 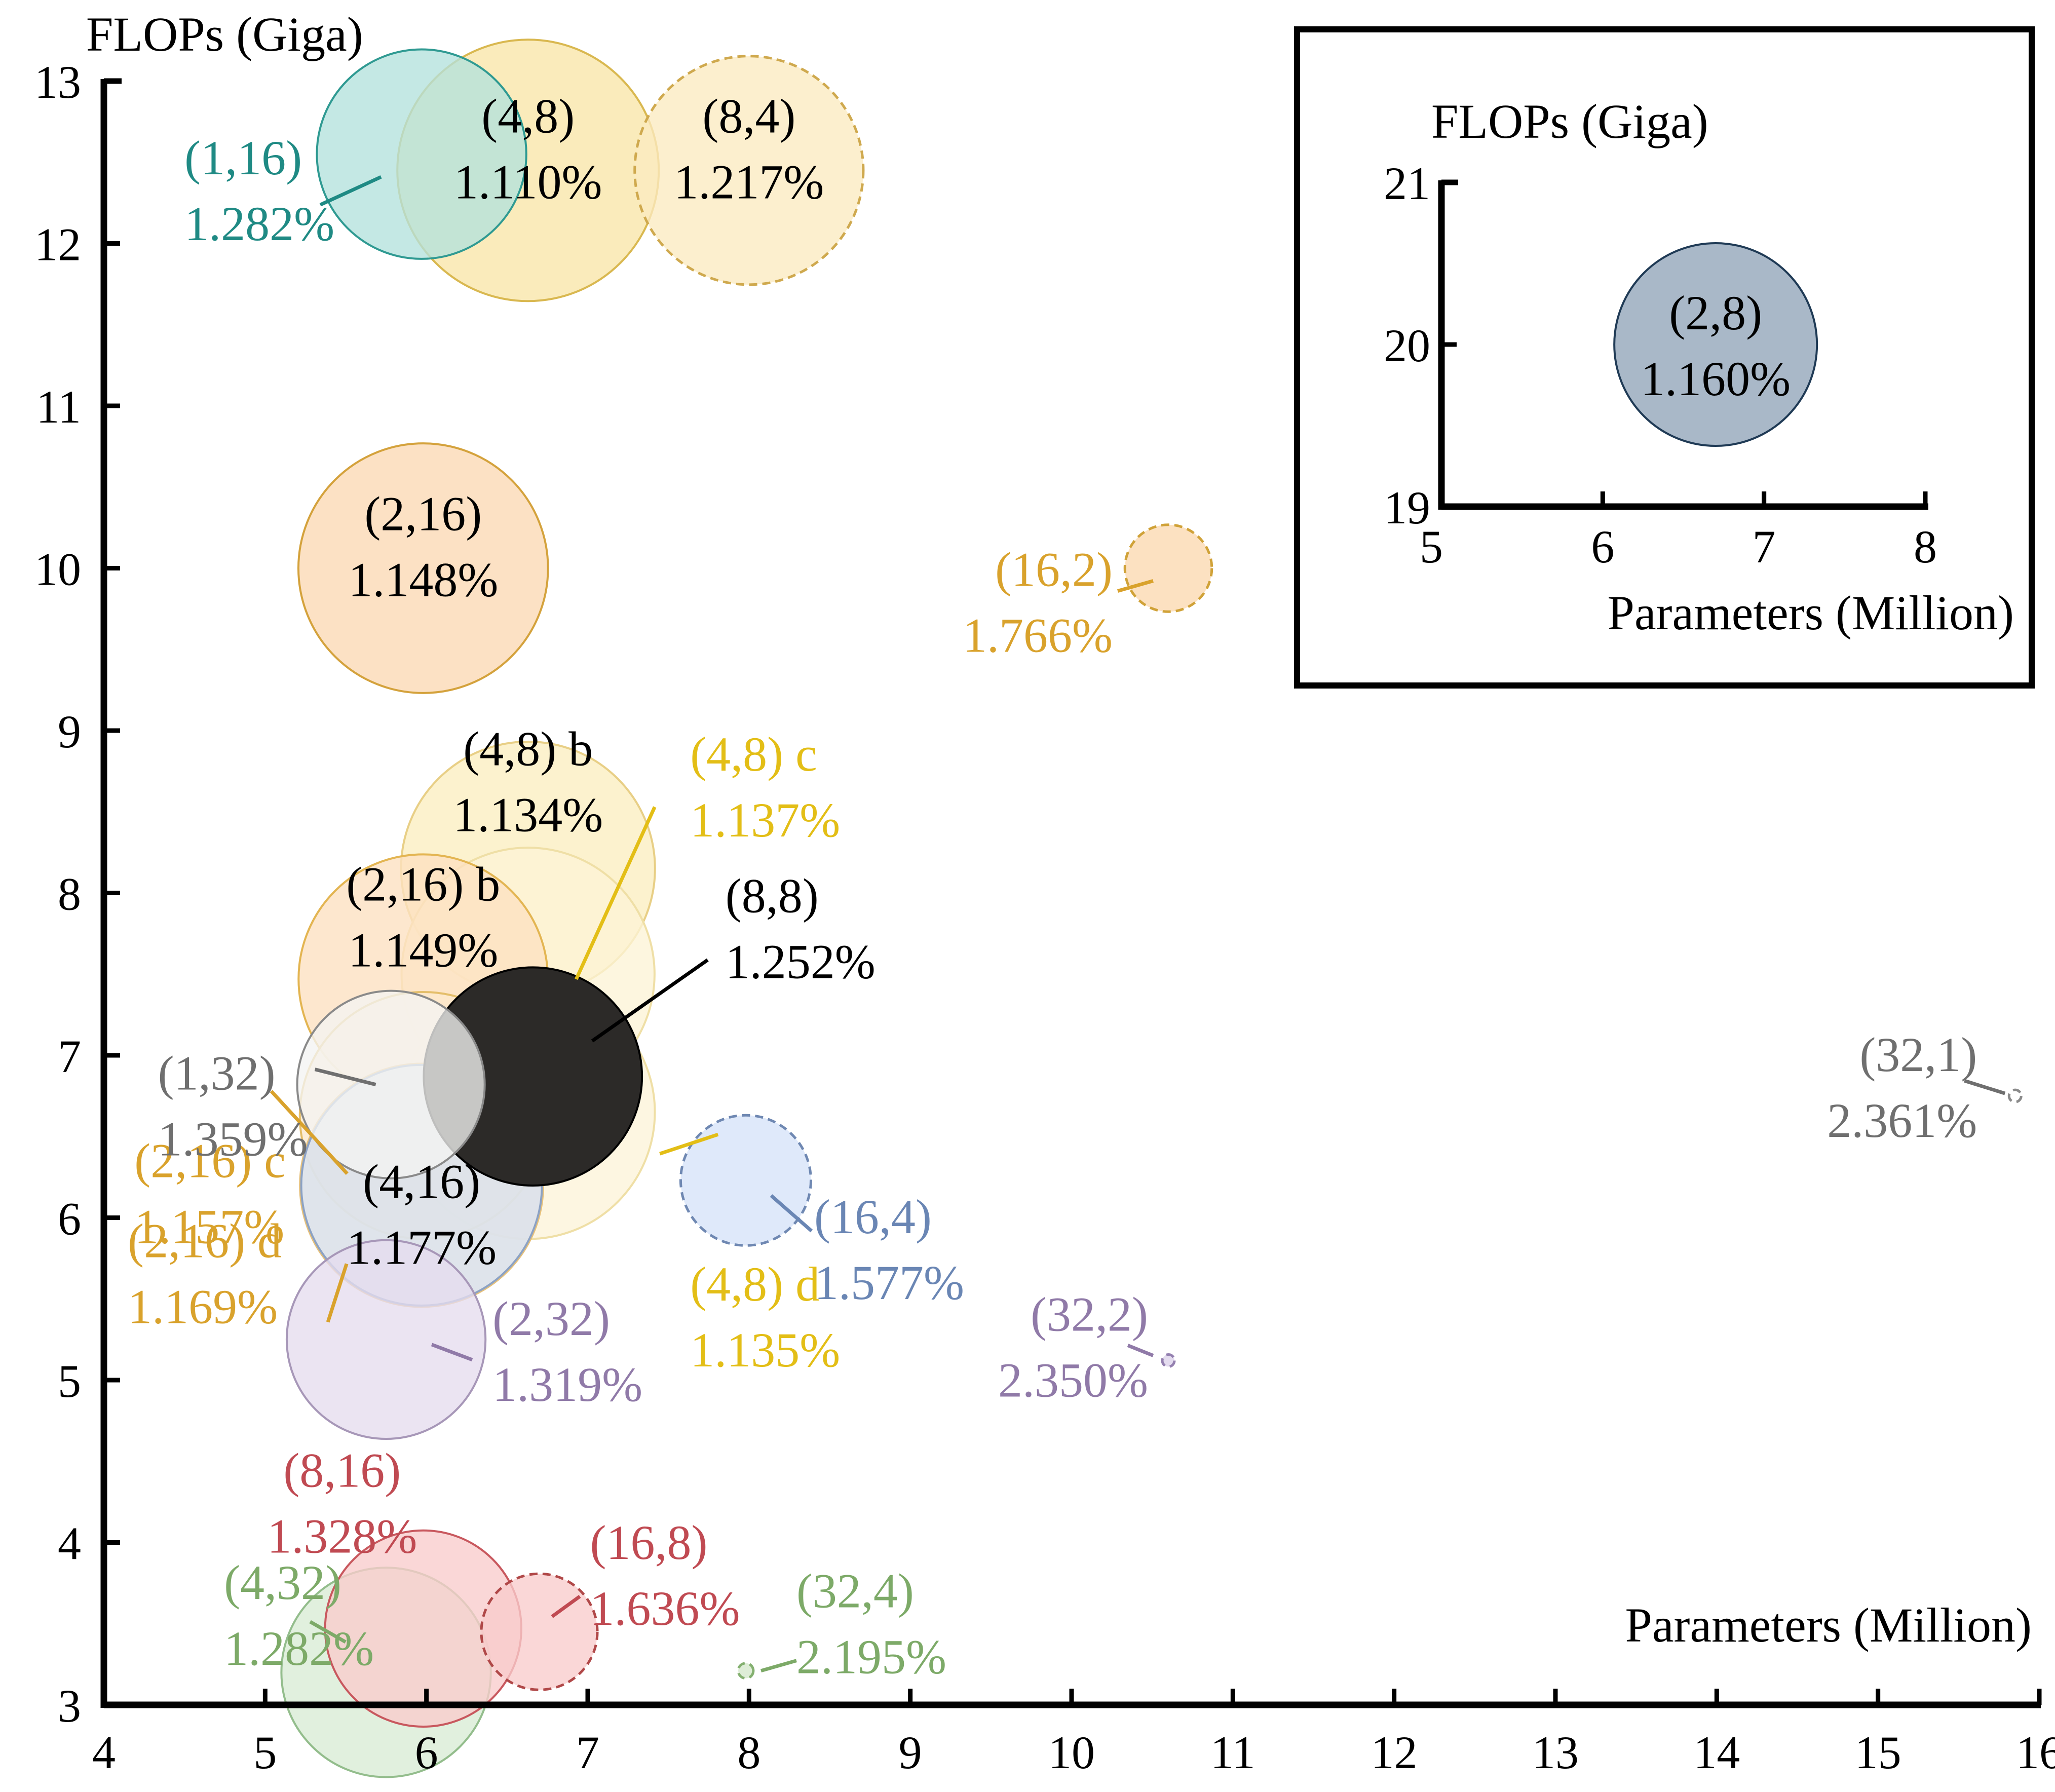 I want to click on y-tick-label-10: 10, so click(x=57, y=569).